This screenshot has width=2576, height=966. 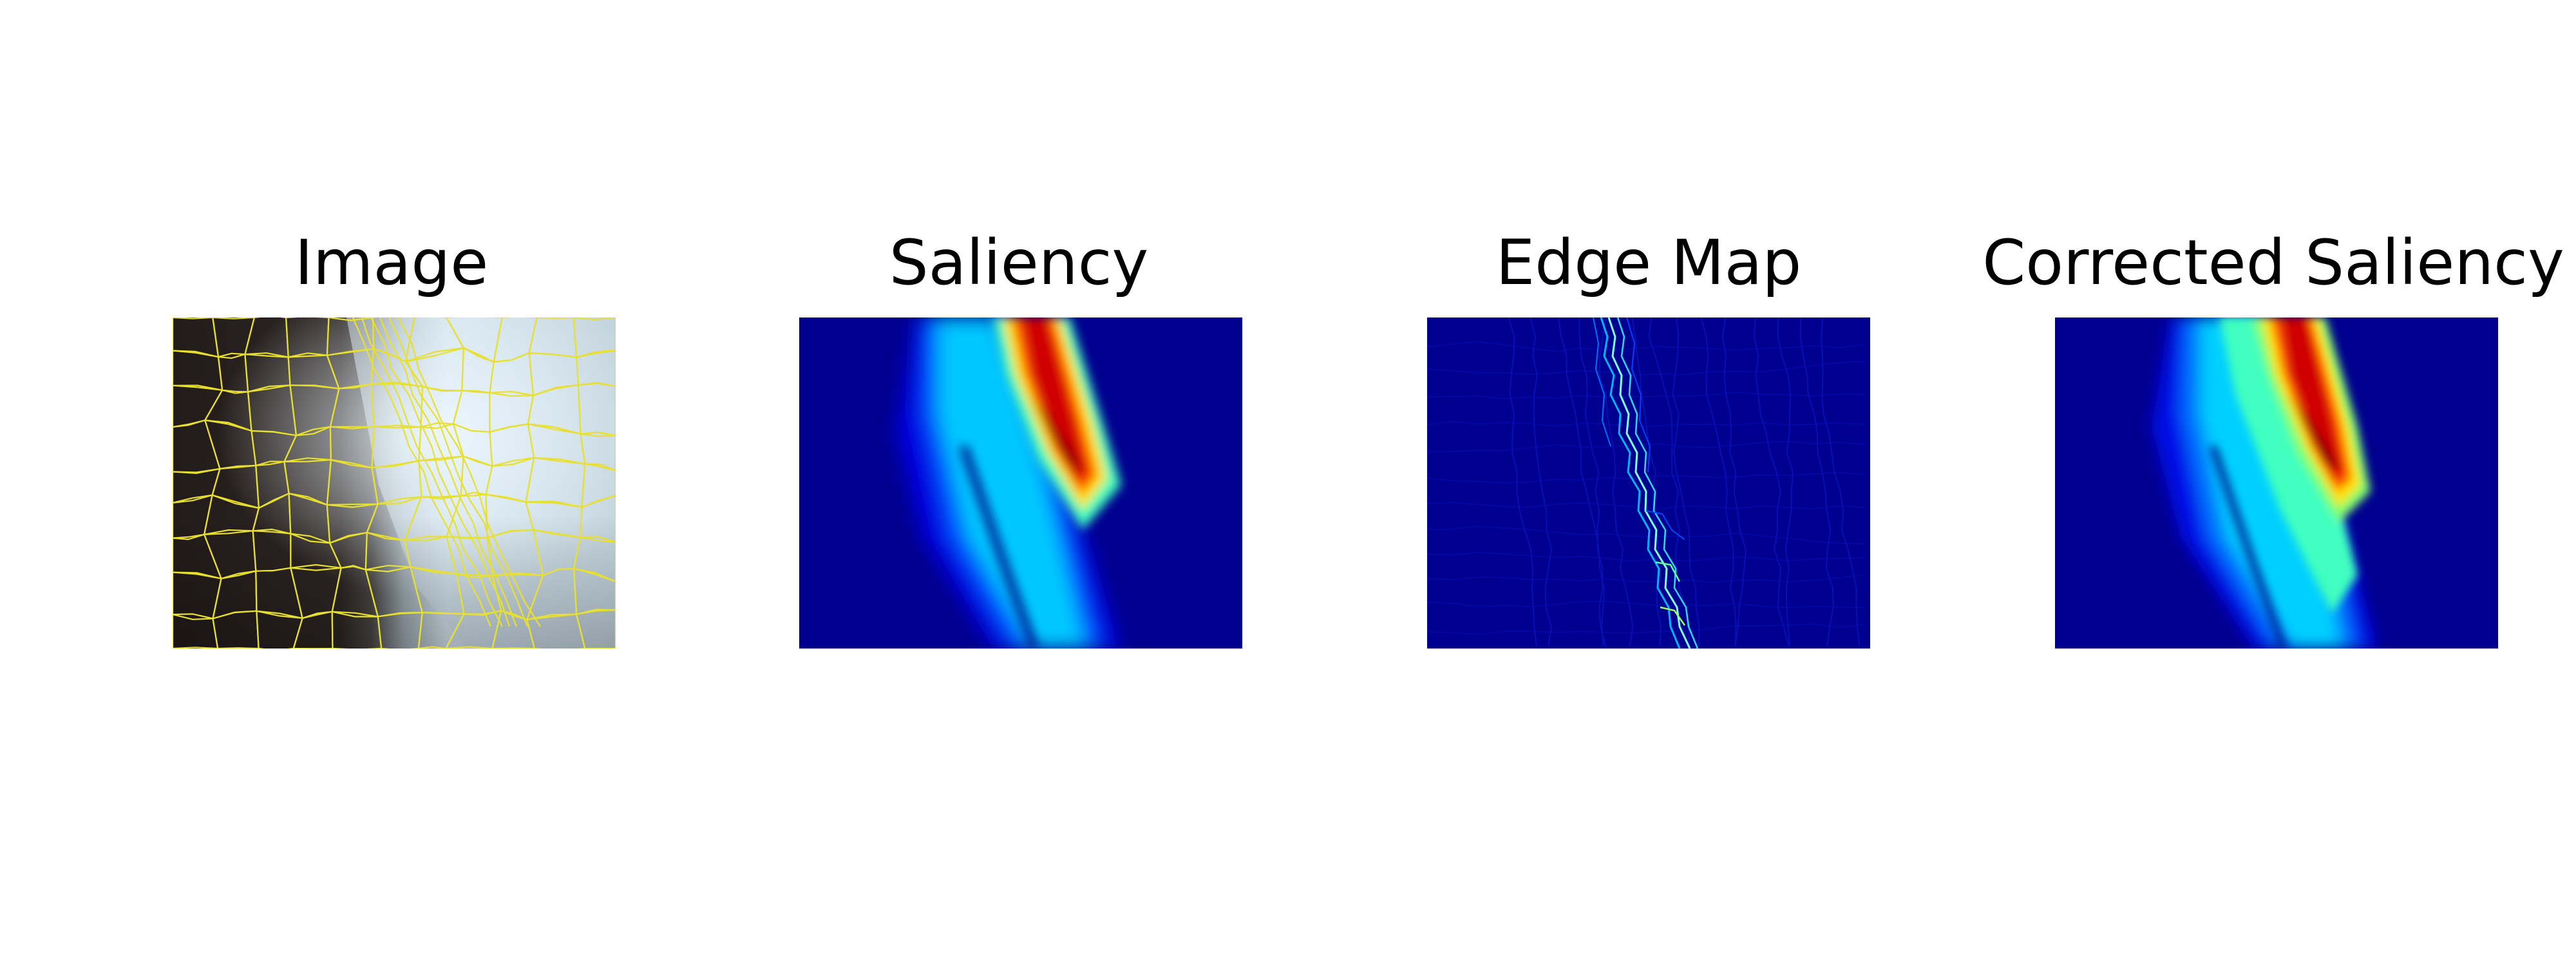 I want to click on panel-title-saliency: Saliency, so click(x=1019, y=263).